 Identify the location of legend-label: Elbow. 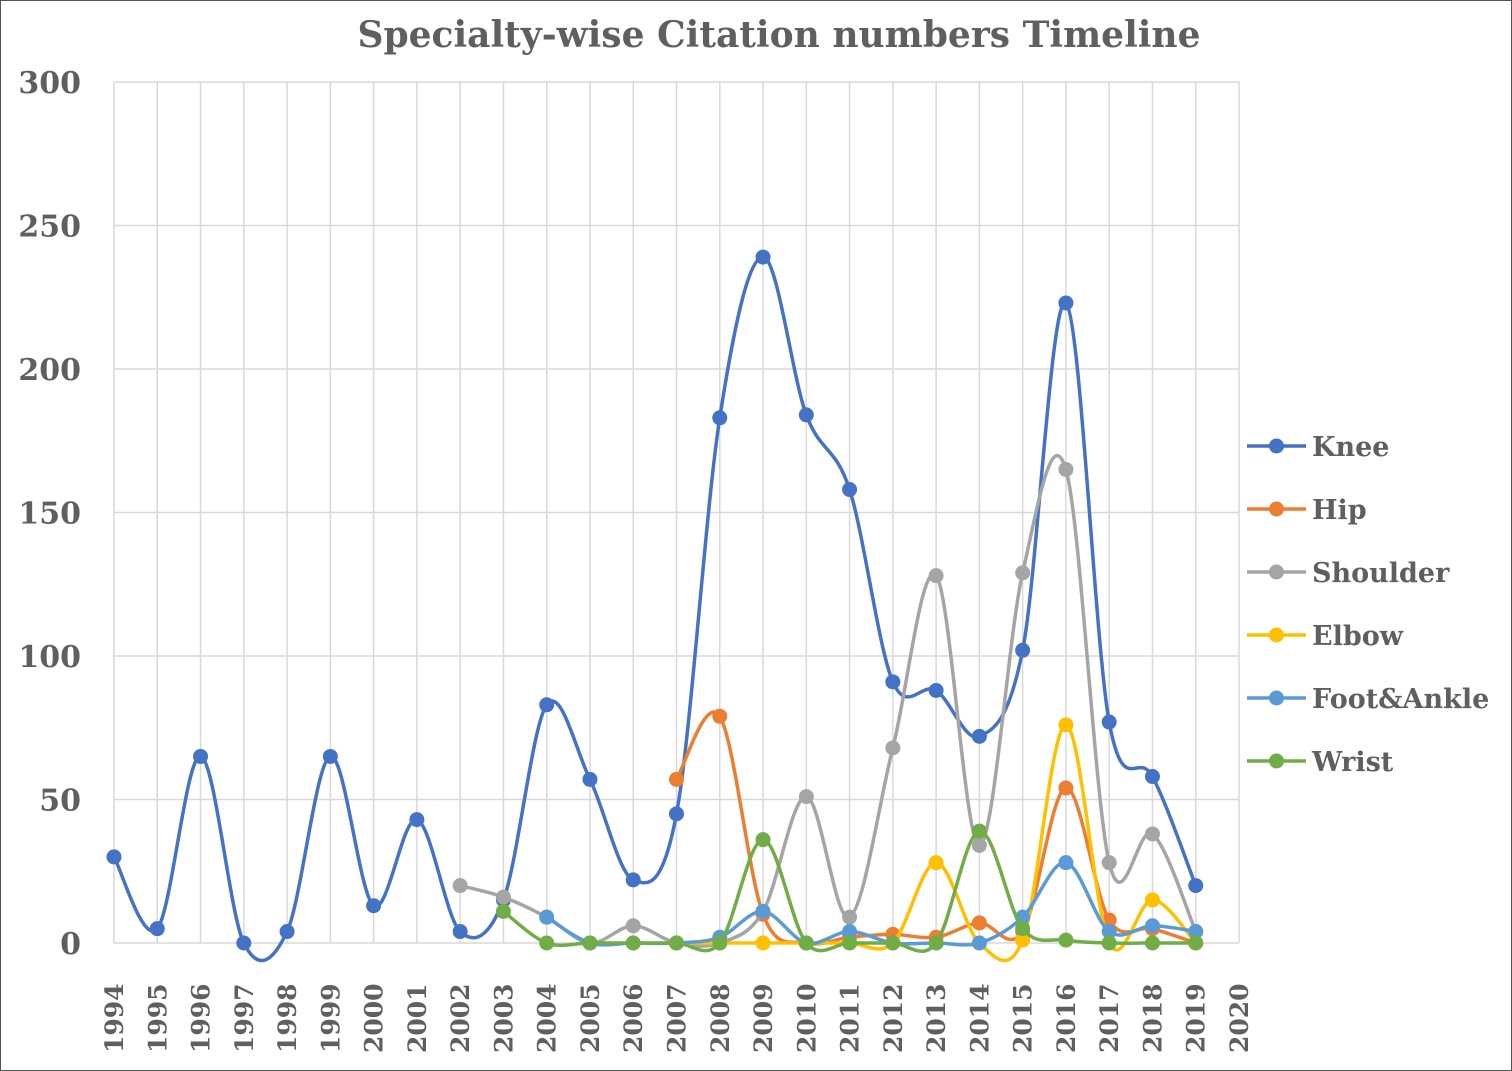
(1358, 636).